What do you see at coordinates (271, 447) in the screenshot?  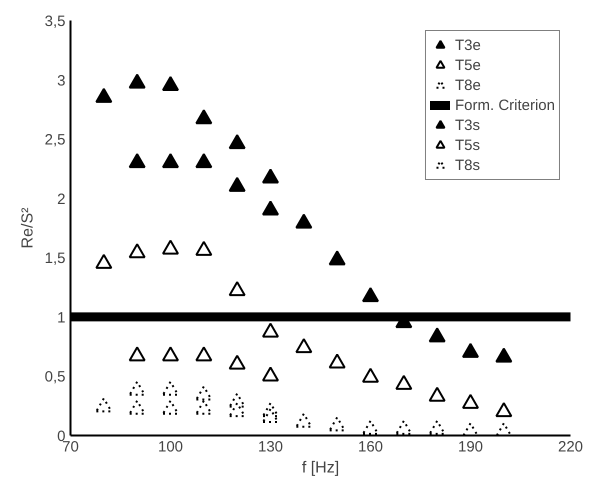 I see `x-tick-label: 130` at bounding box center [271, 447].